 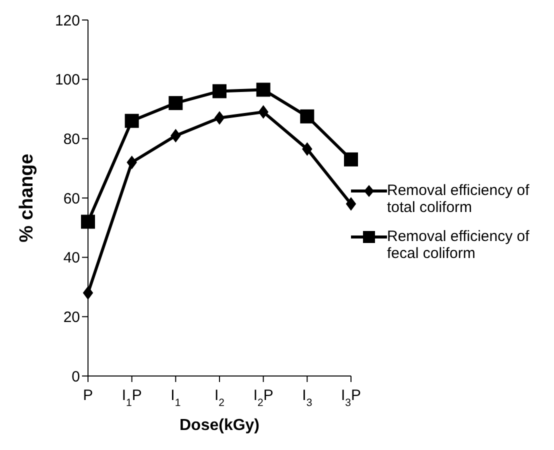 What do you see at coordinates (71, 258) in the screenshot?
I see `y-tick-label: 40` at bounding box center [71, 258].